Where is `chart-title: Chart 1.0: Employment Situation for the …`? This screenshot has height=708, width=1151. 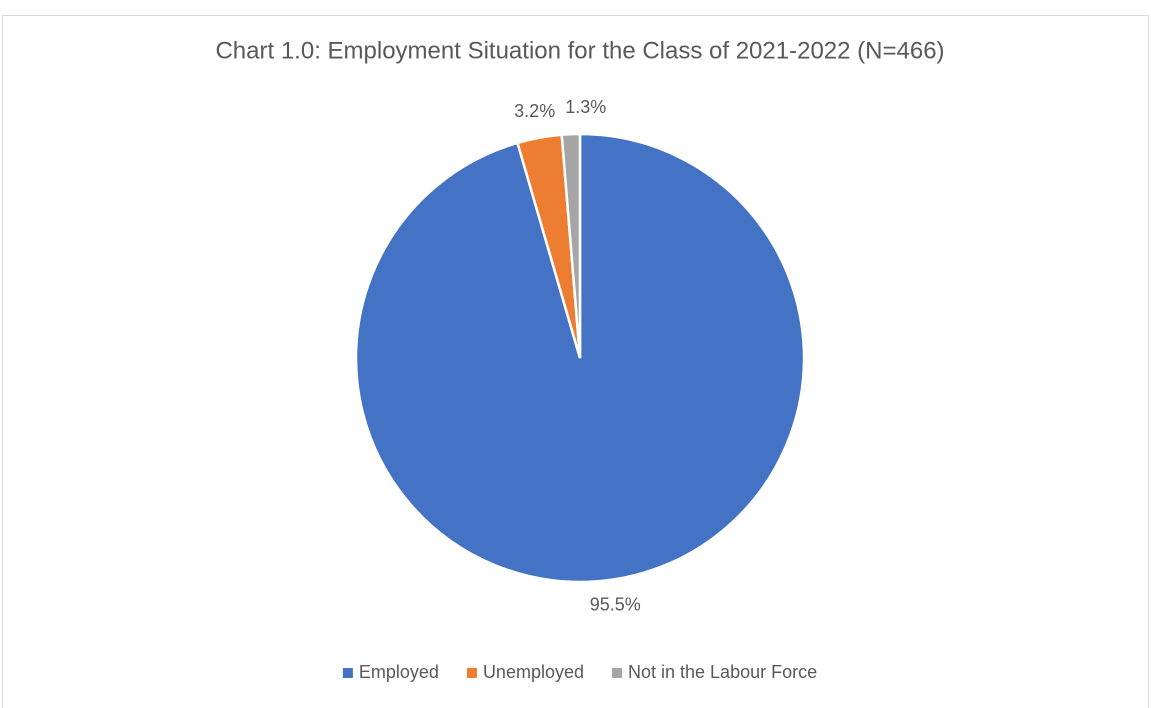 chart-title: Chart 1.0: Employment Situation for the … is located at coordinates (579, 50).